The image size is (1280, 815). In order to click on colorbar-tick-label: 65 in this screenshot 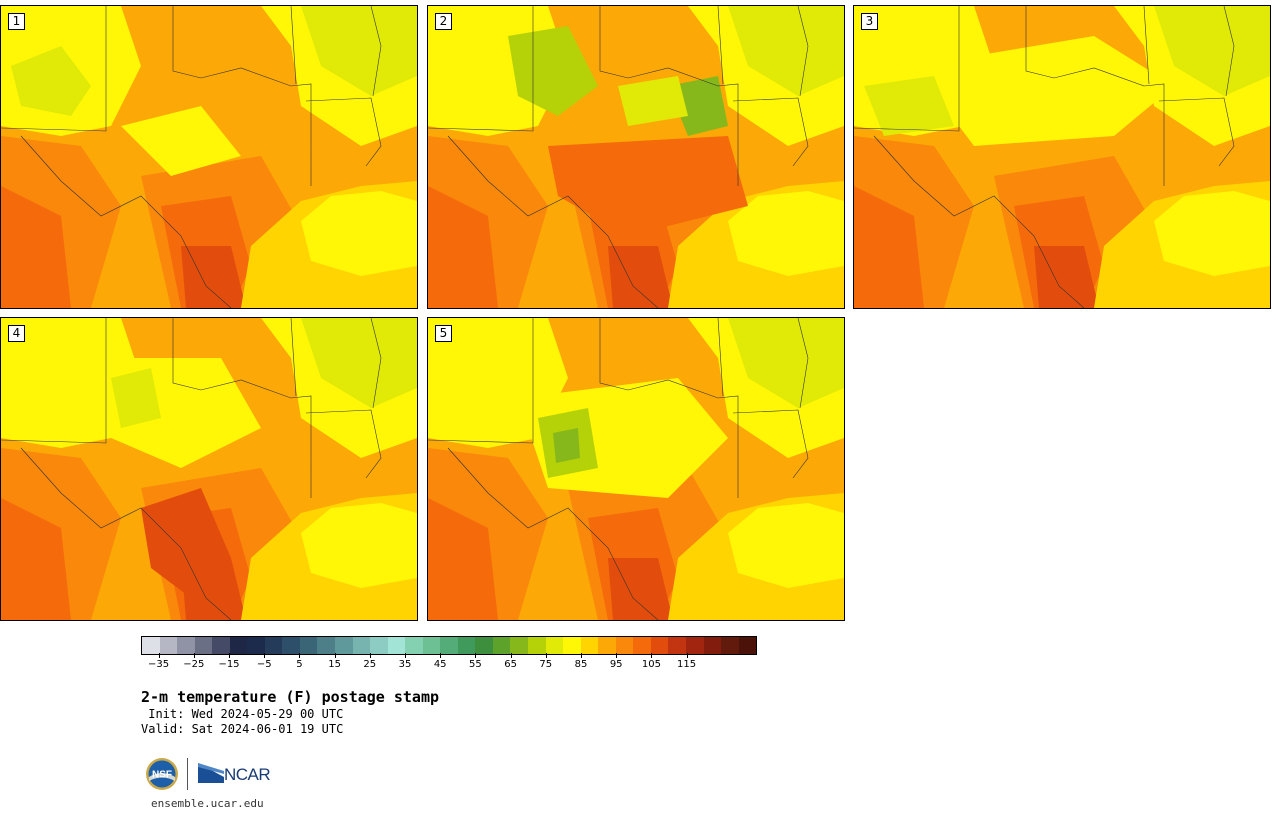, I will do `click(510, 664)`.